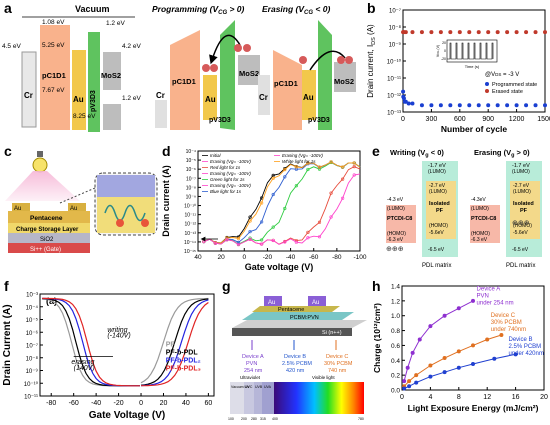  Describe the element at coordinates (82, 362) in the screenshot. I see `annotation-erasing: erasing` at that location.